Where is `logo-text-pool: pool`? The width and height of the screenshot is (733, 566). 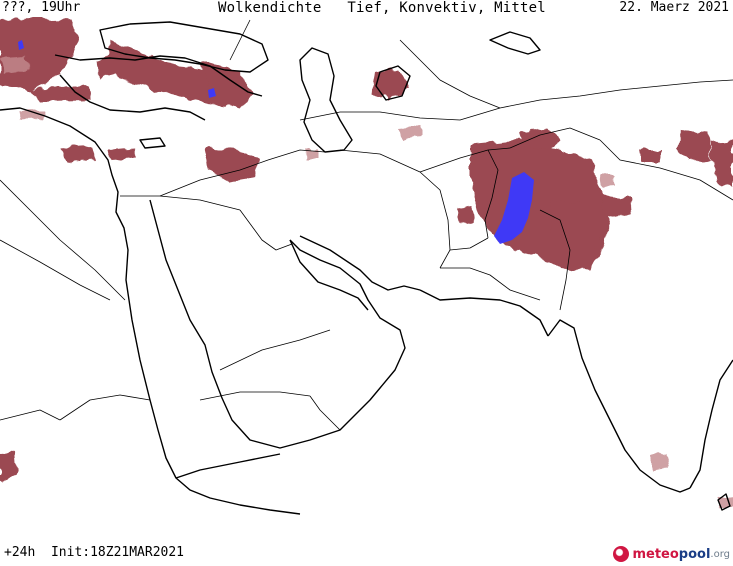
logo-text-pool: pool is located at coordinates (694, 554).